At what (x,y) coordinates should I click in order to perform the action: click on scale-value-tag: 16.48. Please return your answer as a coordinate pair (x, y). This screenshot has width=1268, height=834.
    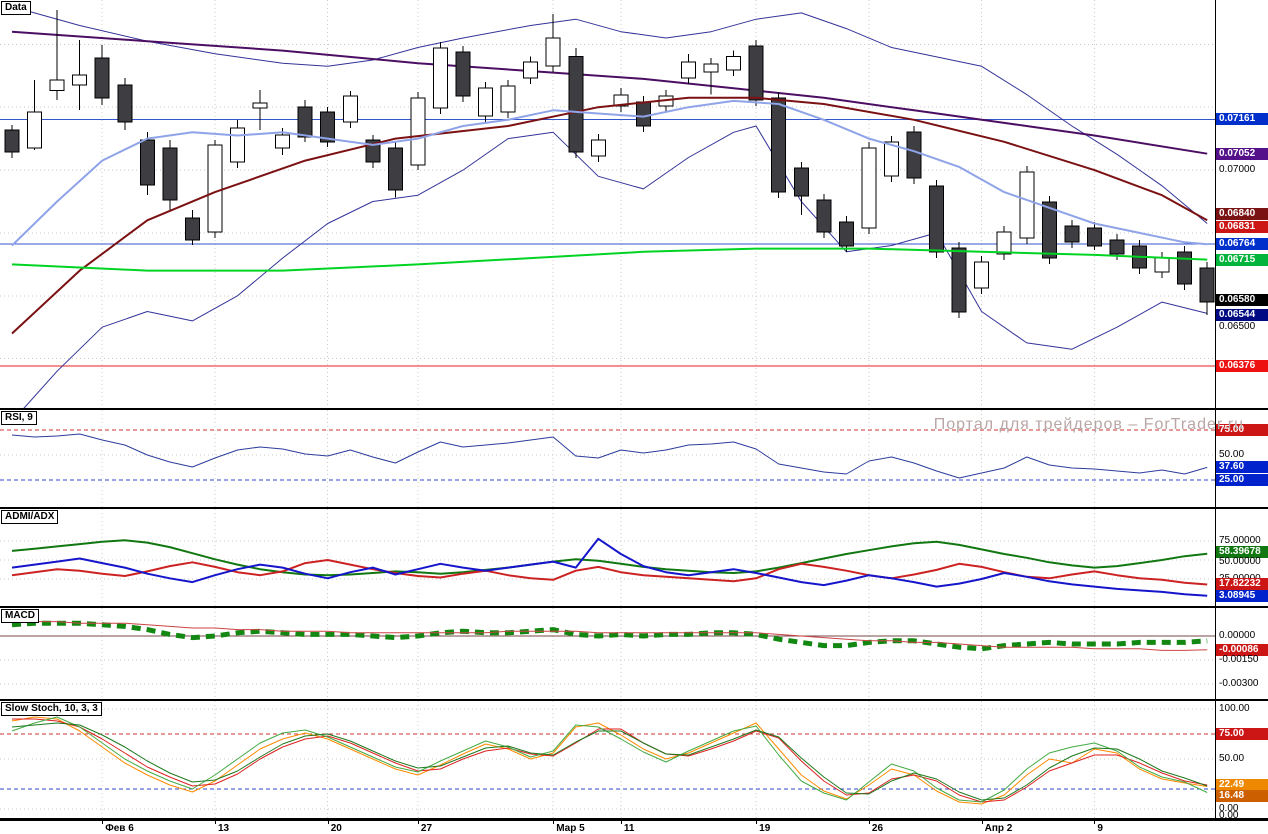
    Looking at the image, I should click on (1242, 795).